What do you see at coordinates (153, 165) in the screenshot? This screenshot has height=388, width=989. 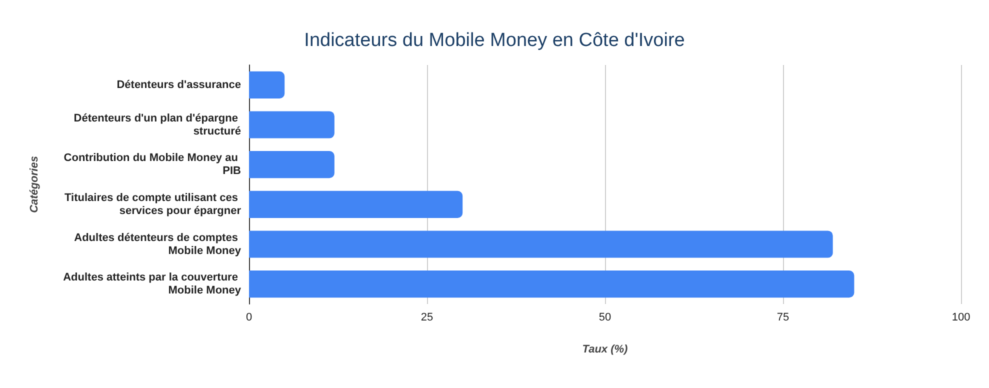 I see `y-tick-label: Contribution du Mobile Money au PIB` at bounding box center [153, 165].